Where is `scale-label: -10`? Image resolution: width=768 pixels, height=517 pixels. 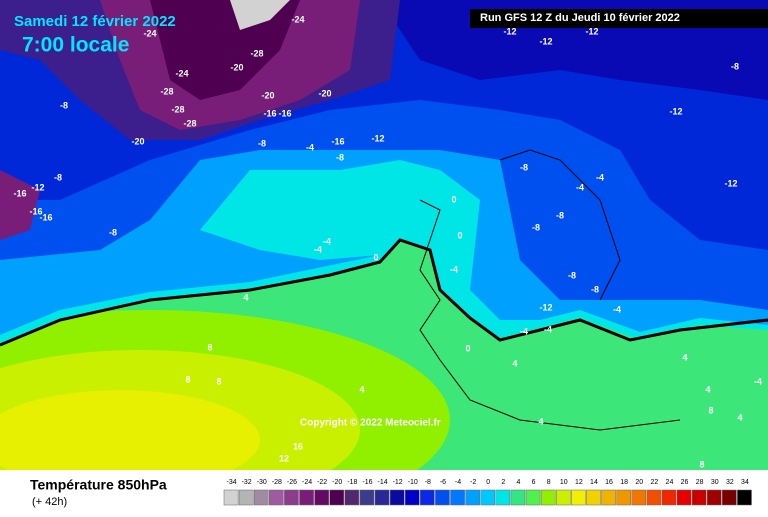
scale-label: -10 is located at coordinates (413, 482).